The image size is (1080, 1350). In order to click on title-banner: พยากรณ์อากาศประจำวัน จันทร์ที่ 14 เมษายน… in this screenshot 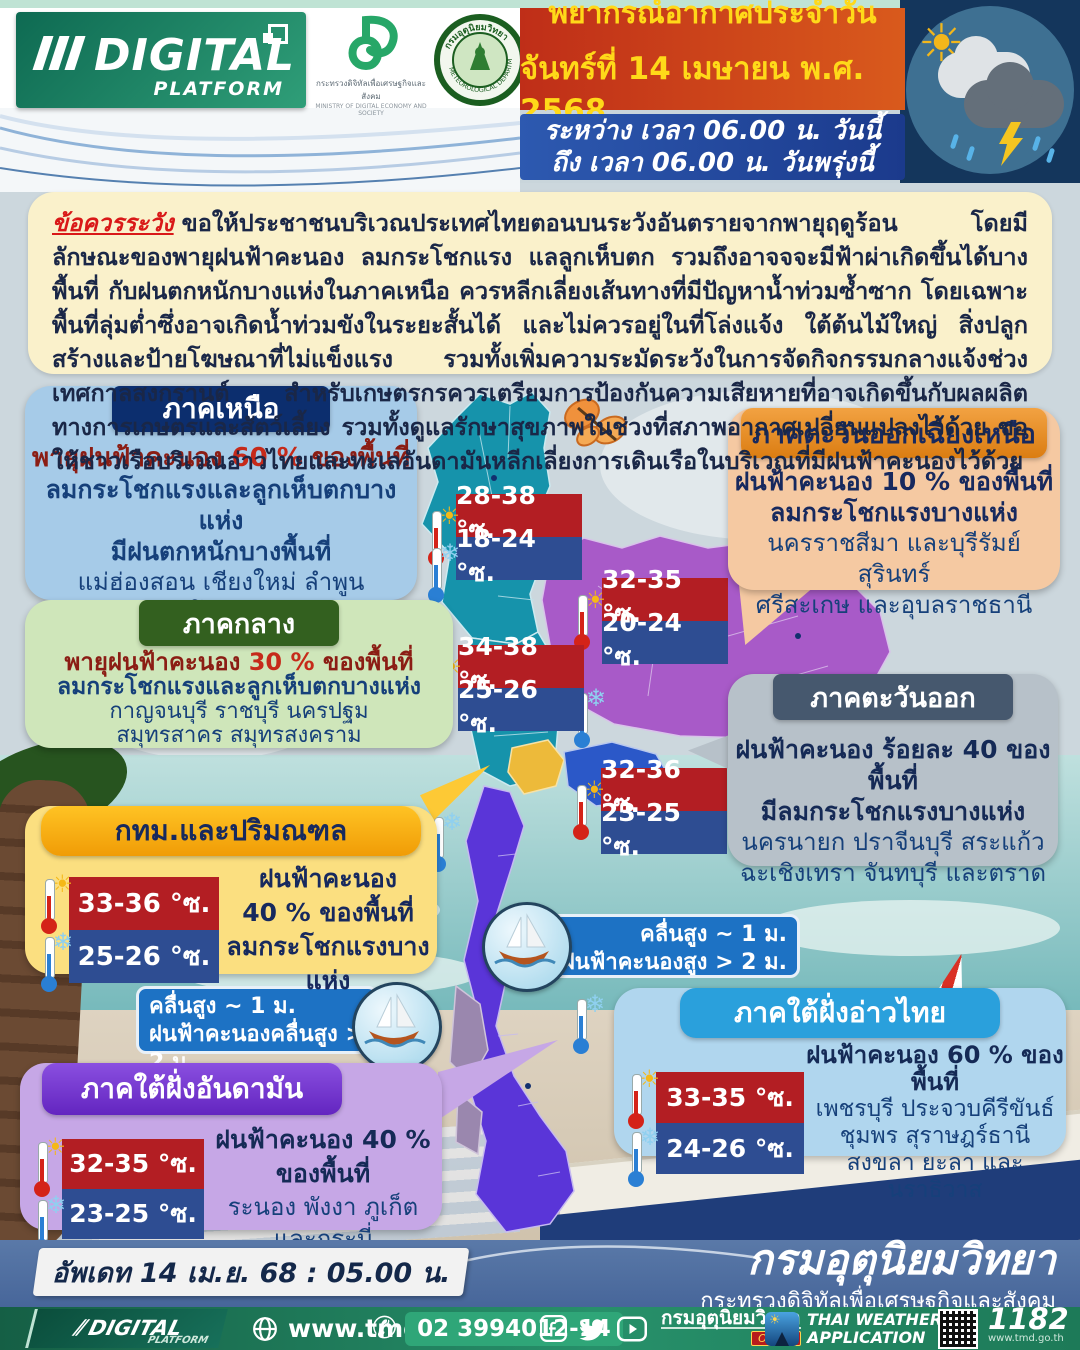, I will do `click(712, 64)`.